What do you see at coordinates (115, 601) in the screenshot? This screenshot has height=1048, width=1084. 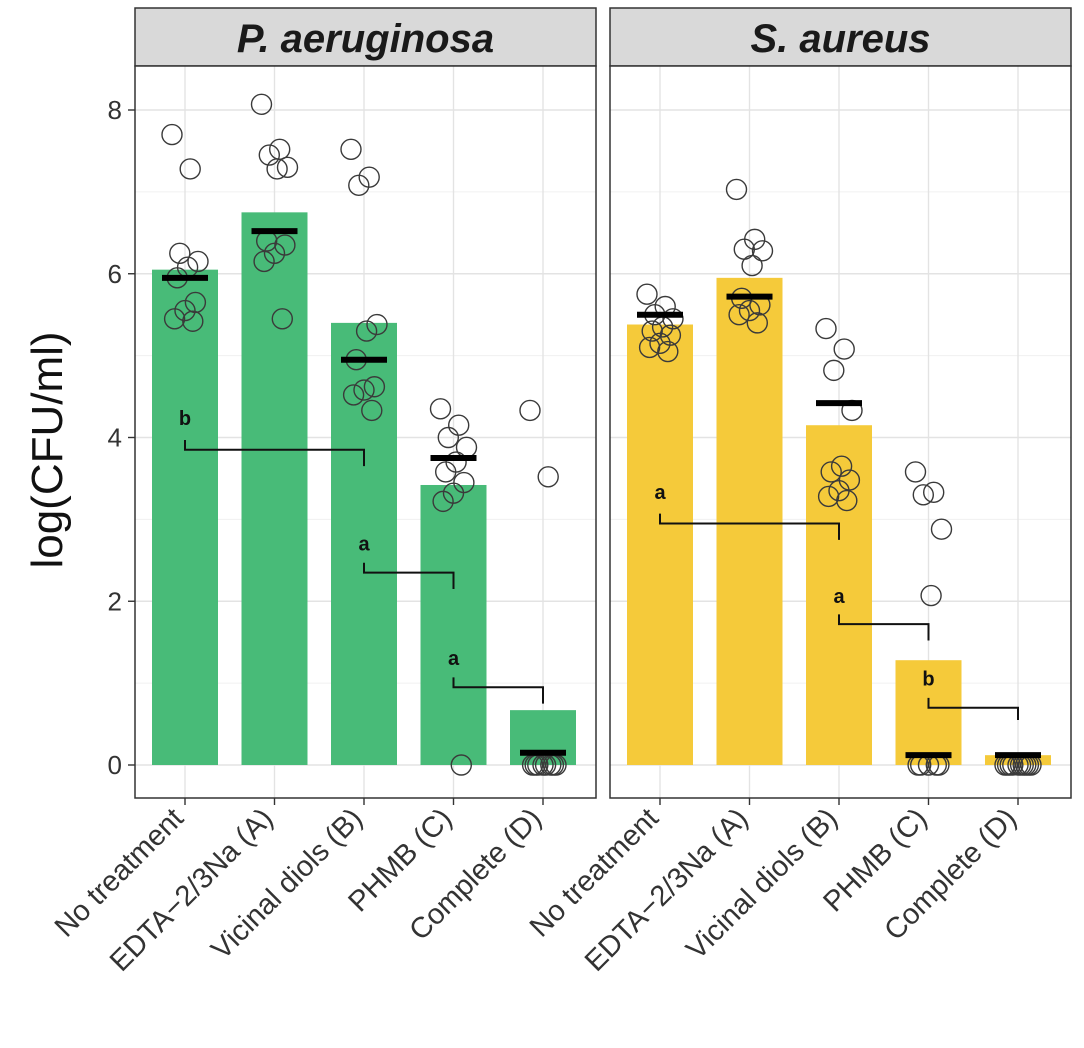 I see `y-tick-label-1: 2` at bounding box center [115, 601].